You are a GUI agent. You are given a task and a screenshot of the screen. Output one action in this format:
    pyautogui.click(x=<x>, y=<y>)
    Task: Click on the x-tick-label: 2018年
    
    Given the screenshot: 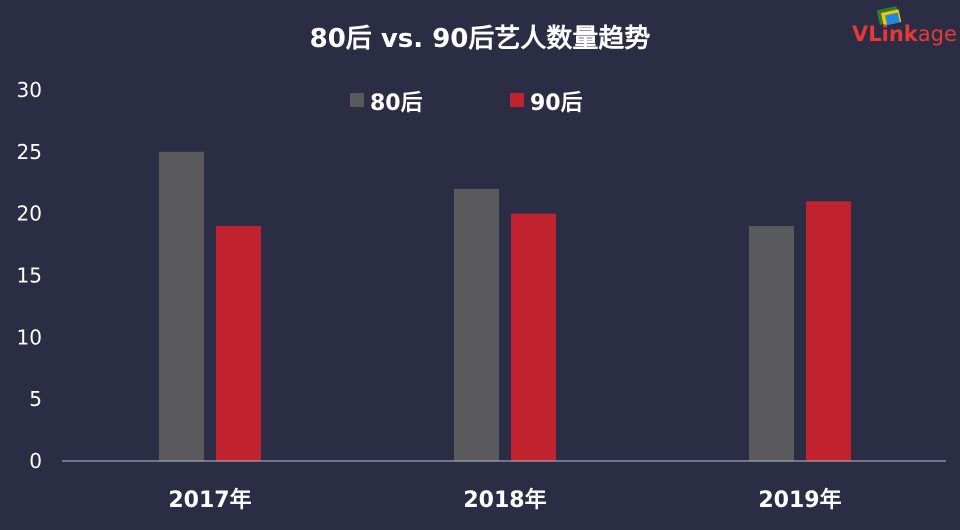 What is the action you would take?
    pyautogui.click(x=504, y=500)
    